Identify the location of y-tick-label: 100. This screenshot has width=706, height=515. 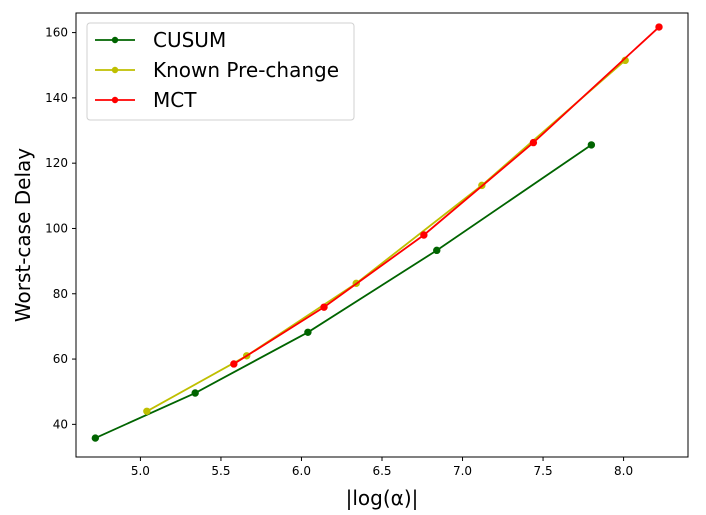
(56, 228).